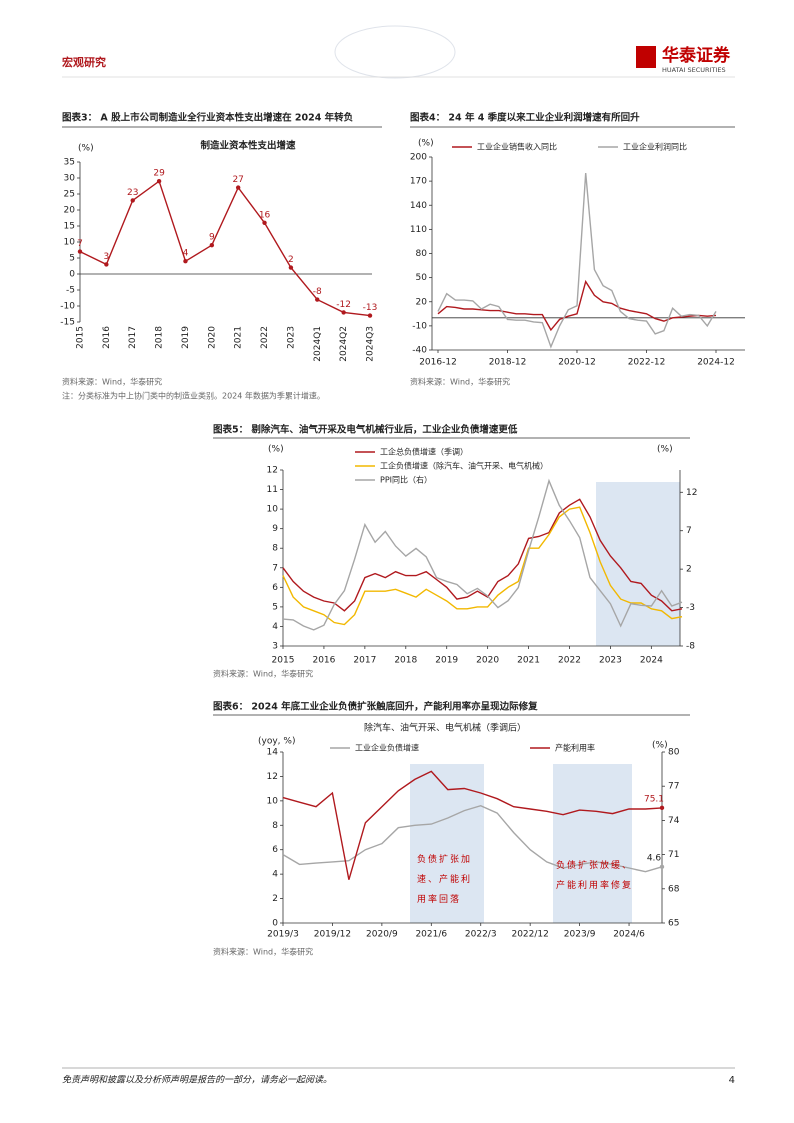 The image size is (794, 1123). What do you see at coordinates (673, 924) in the screenshot?
I see `y2-tick-label: 65` at bounding box center [673, 924].